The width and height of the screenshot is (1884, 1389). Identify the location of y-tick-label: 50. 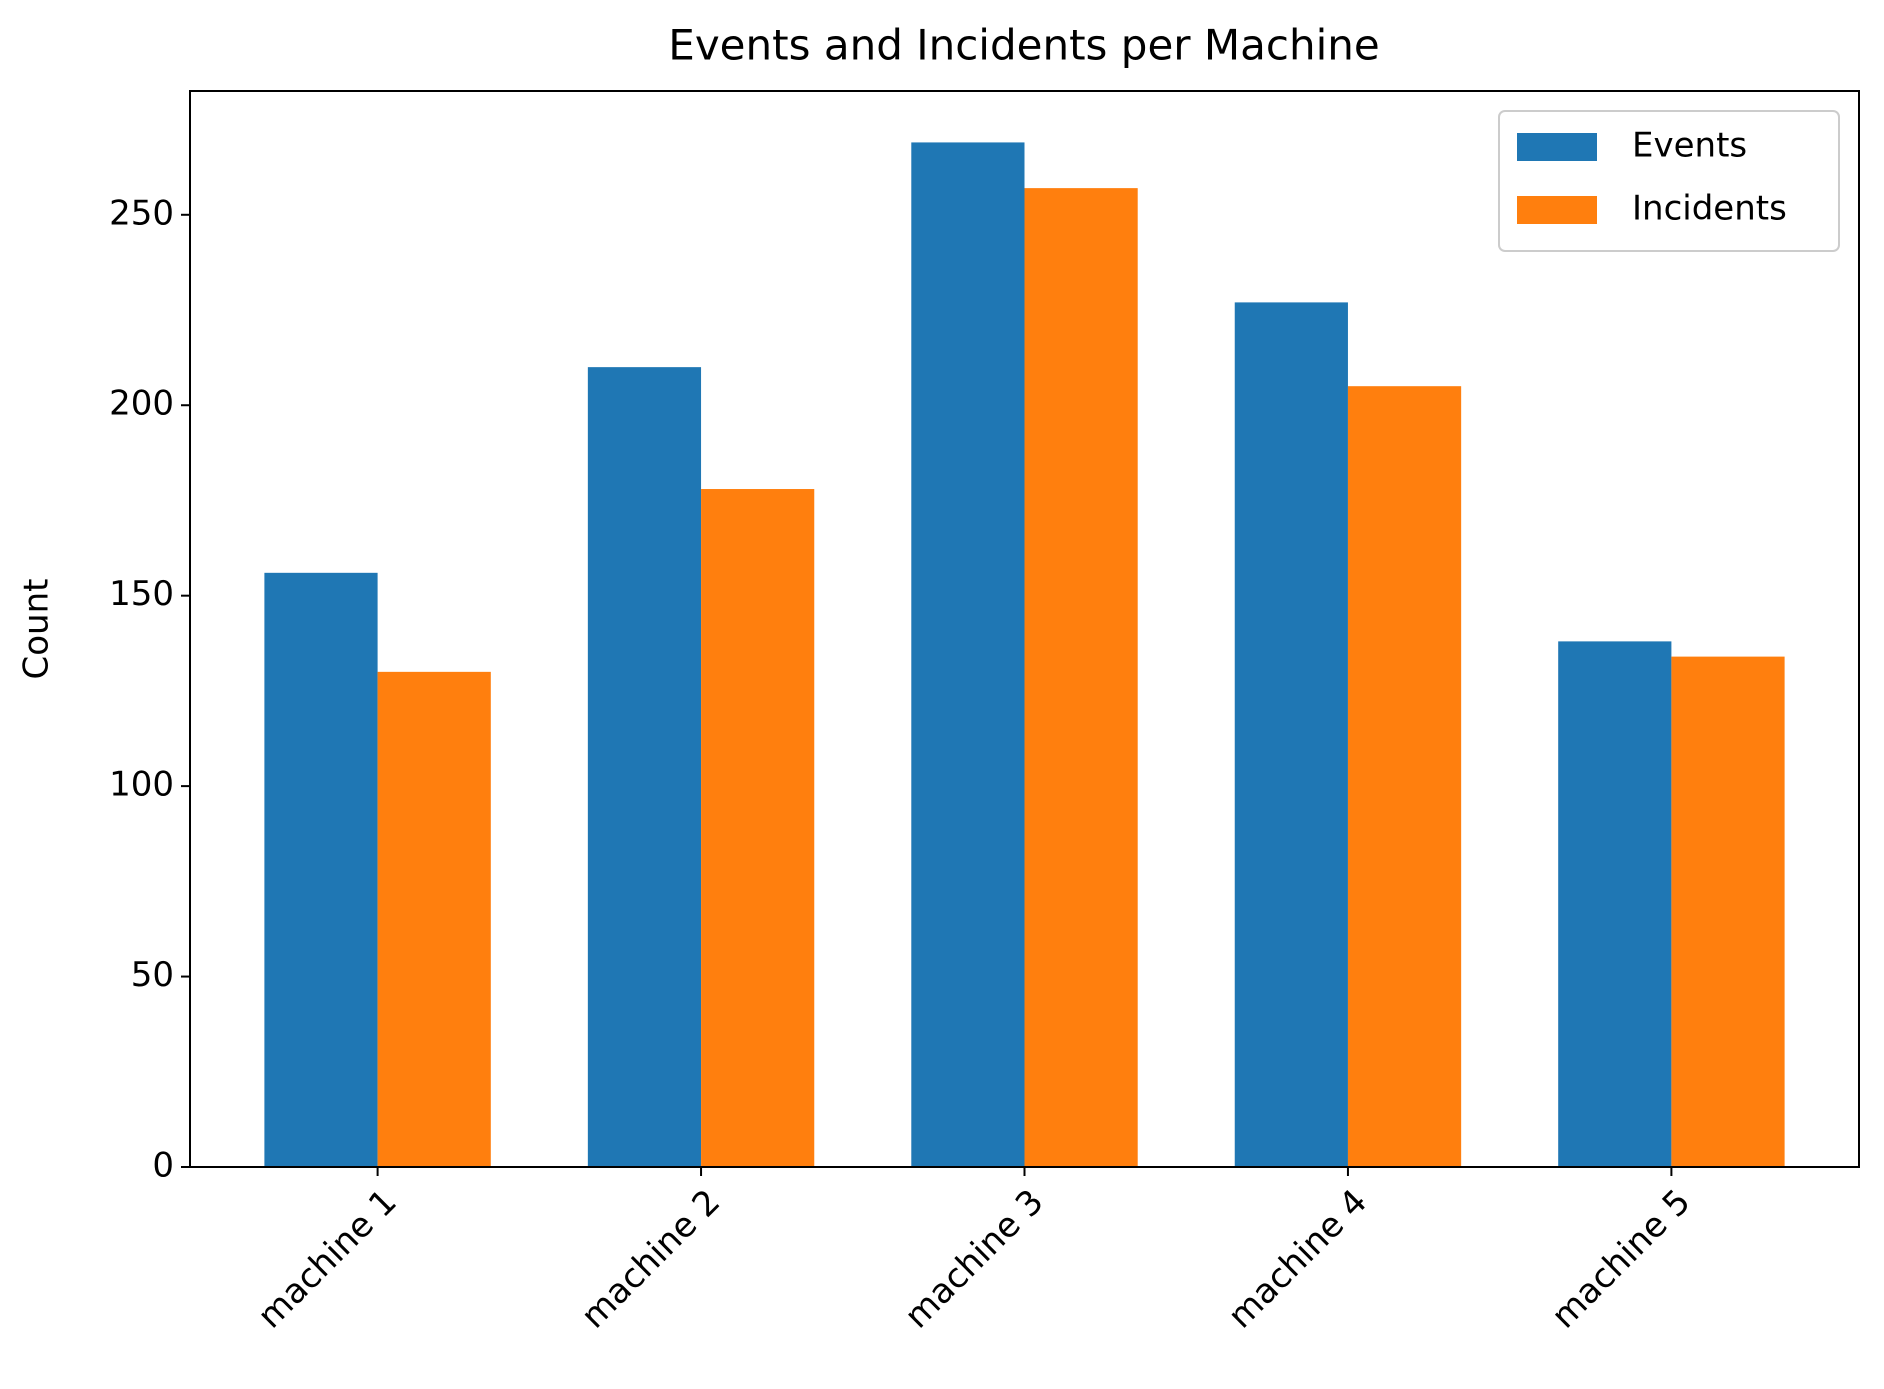
(152, 975).